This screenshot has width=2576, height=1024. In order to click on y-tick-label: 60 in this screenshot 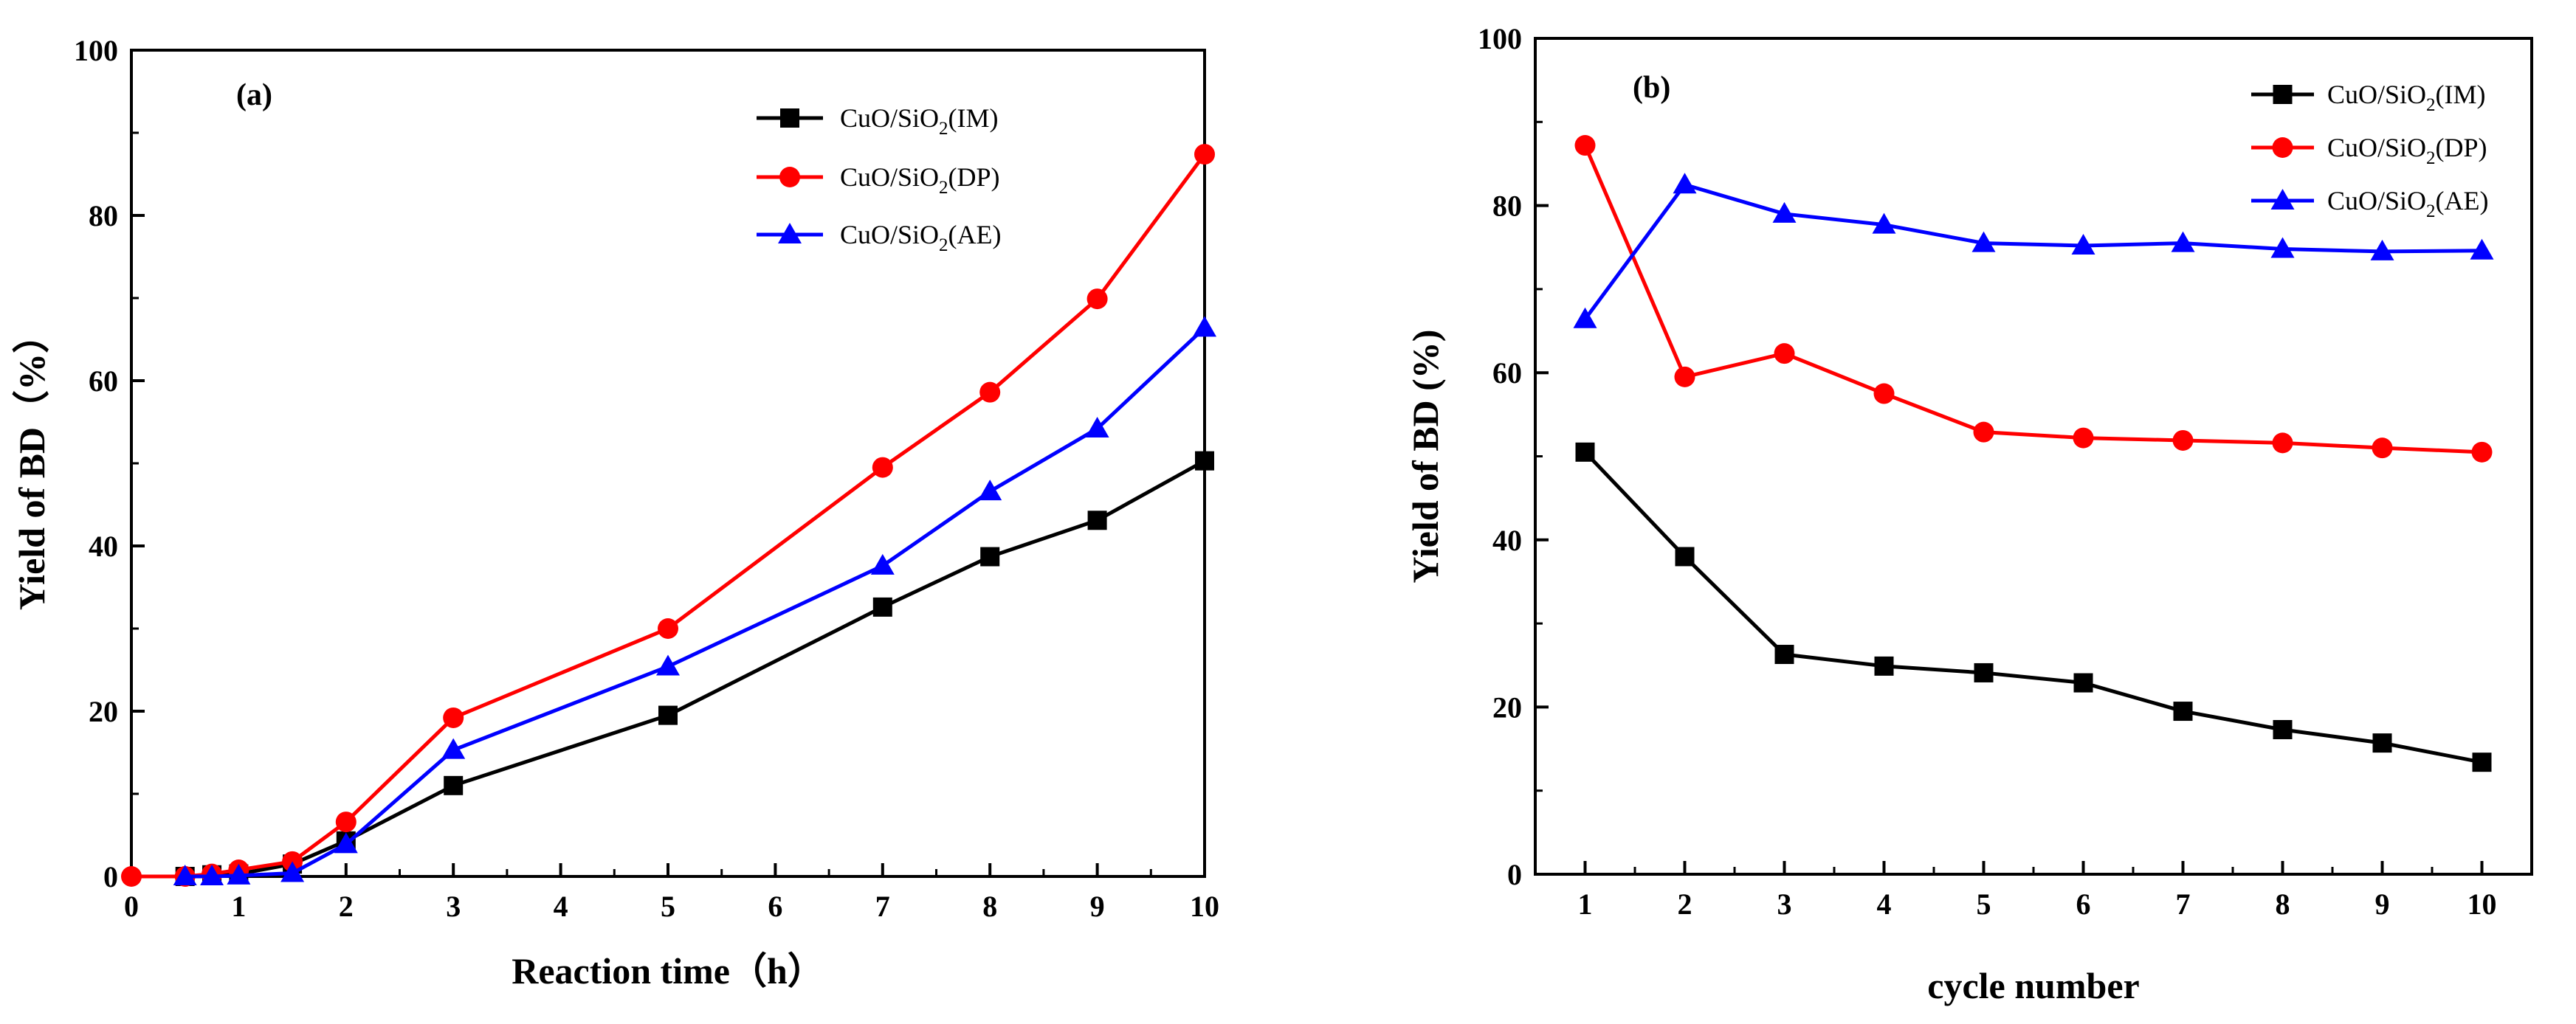, I will do `click(1507, 373)`.